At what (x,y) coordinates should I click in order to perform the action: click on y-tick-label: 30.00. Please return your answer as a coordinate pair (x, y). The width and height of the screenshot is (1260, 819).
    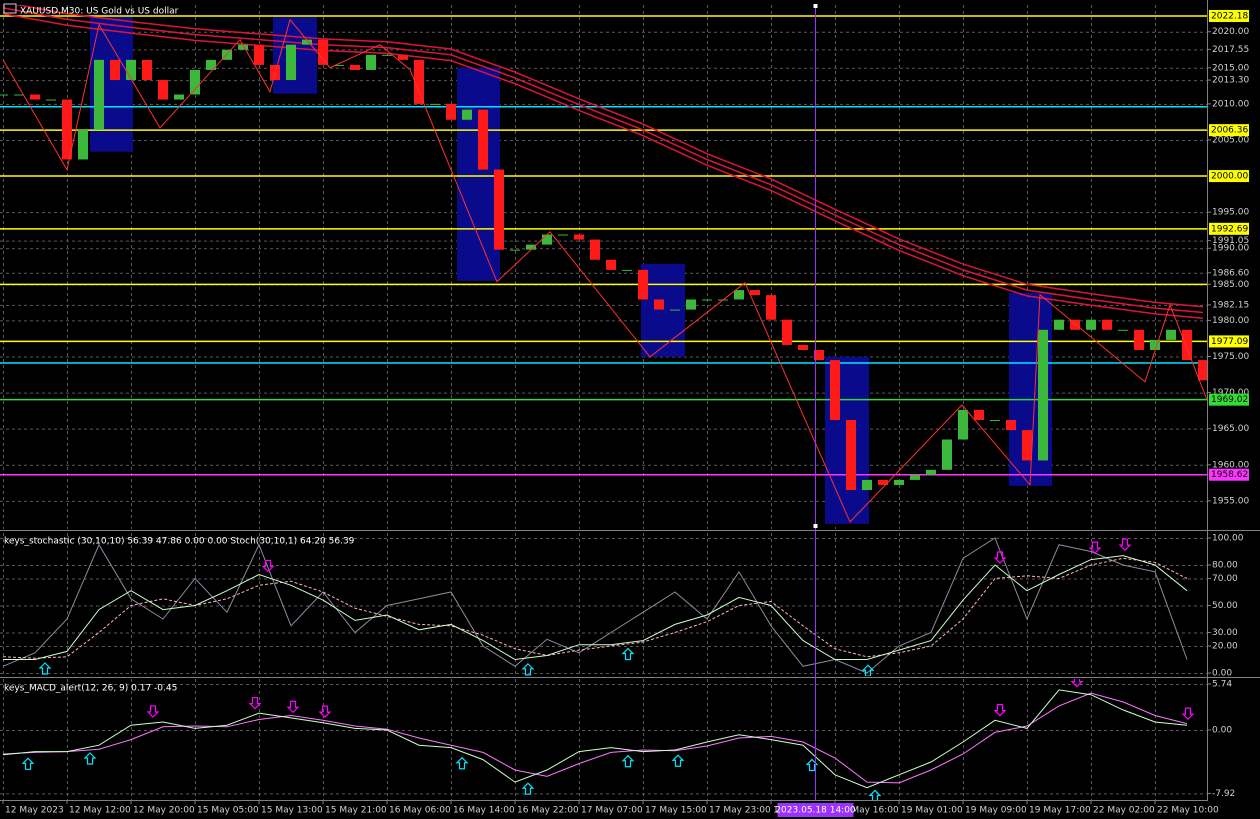
    Looking at the image, I should click on (1225, 633).